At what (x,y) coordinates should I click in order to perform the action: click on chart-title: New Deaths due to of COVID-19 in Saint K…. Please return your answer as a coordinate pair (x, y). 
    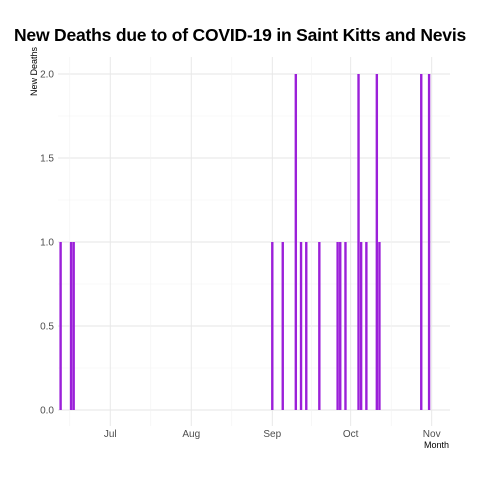
    Looking at the image, I should click on (240, 35).